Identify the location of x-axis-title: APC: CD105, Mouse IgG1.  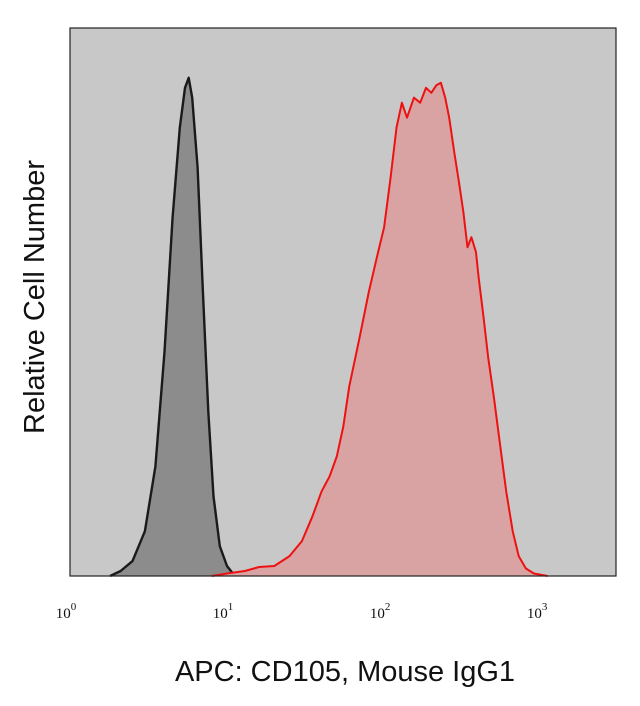
(345, 672).